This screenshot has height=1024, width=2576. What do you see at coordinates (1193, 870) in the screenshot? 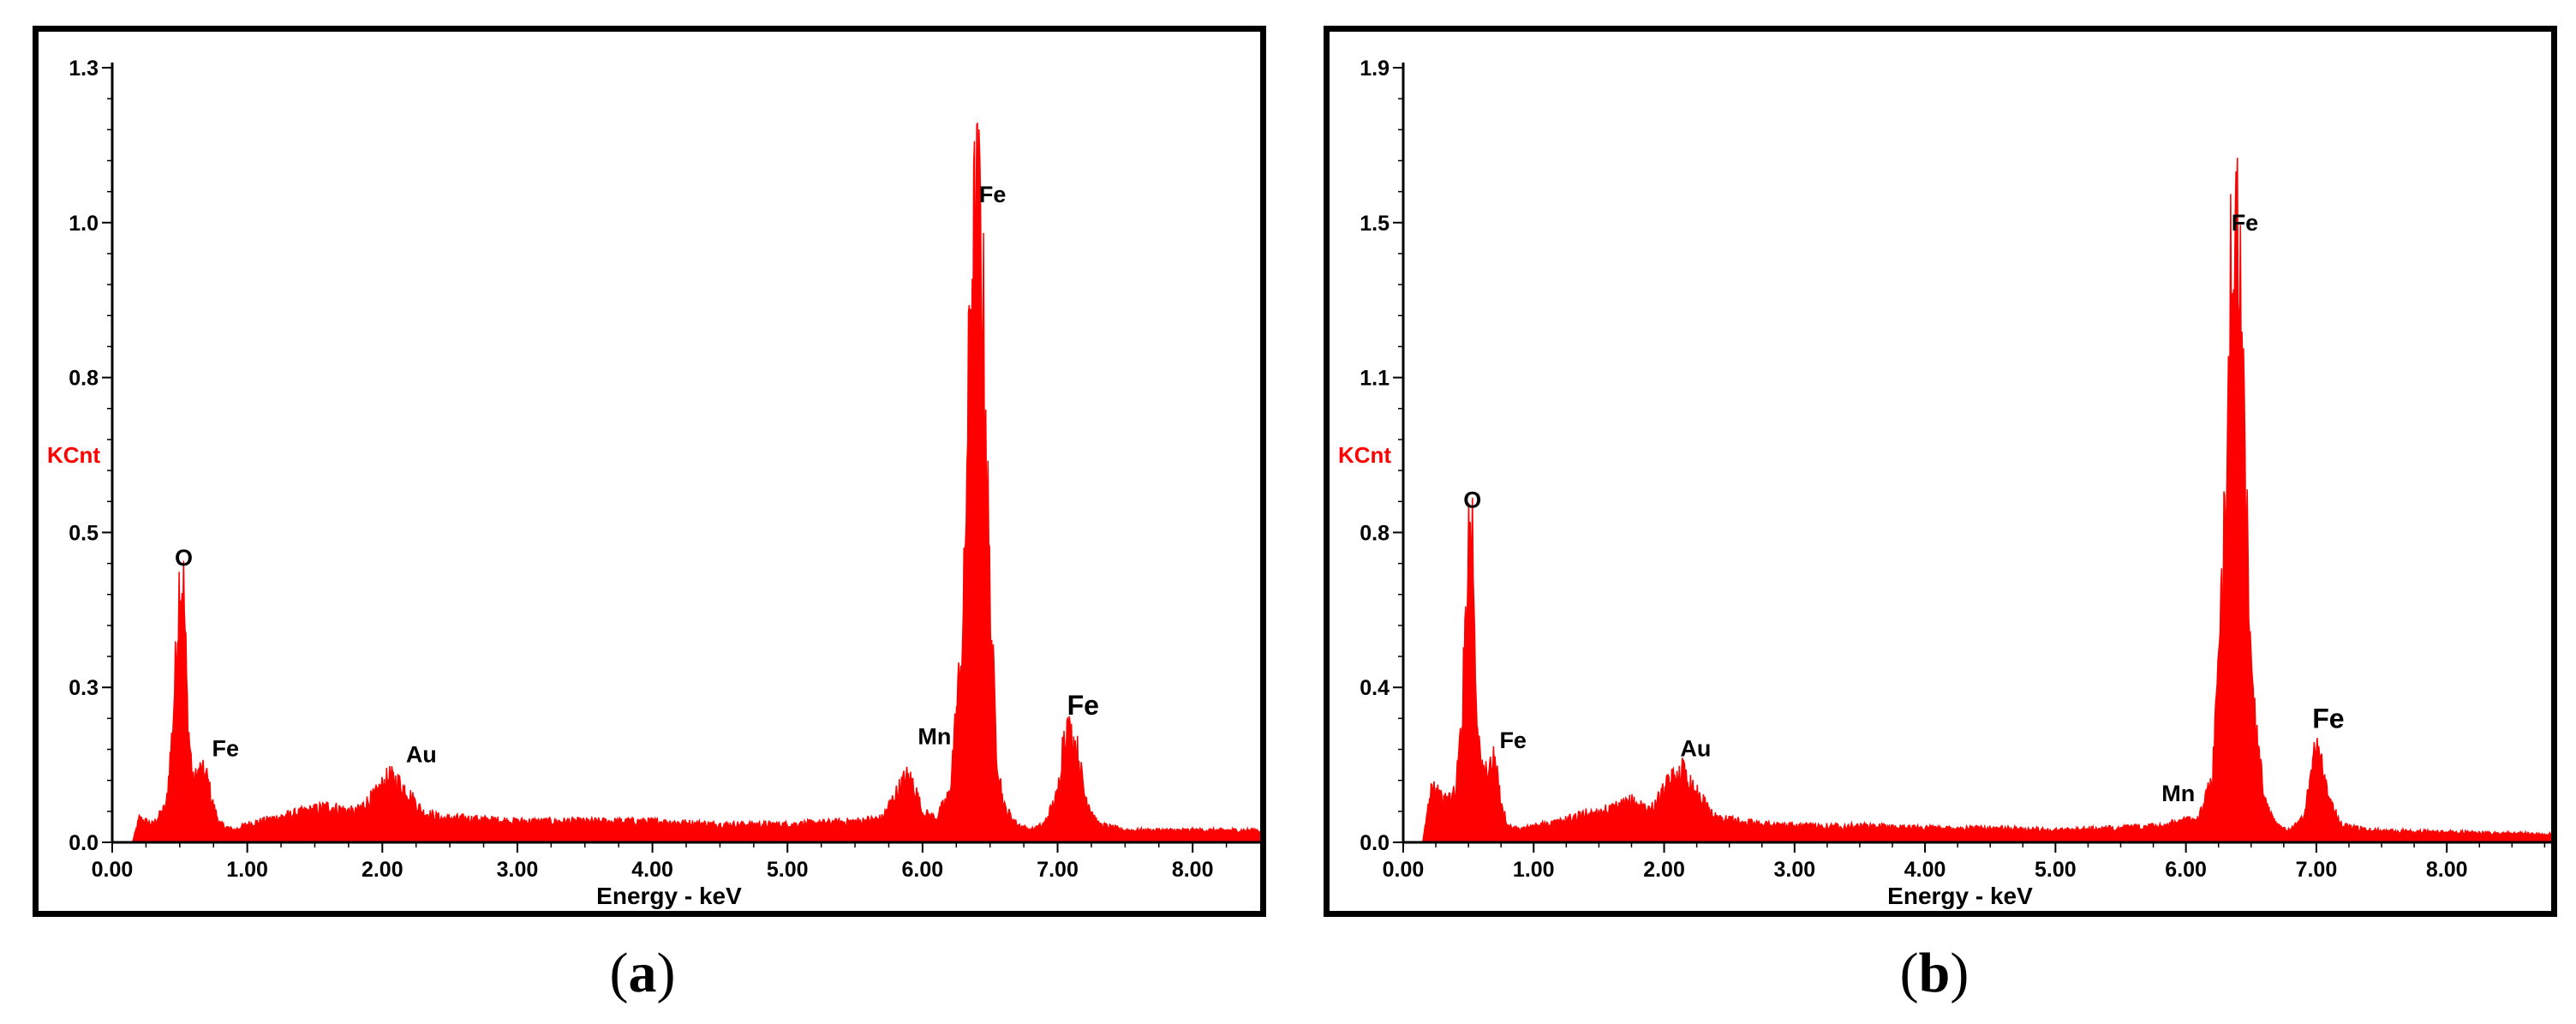
I see `x-tick-label-a: 8.00` at bounding box center [1193, 870].